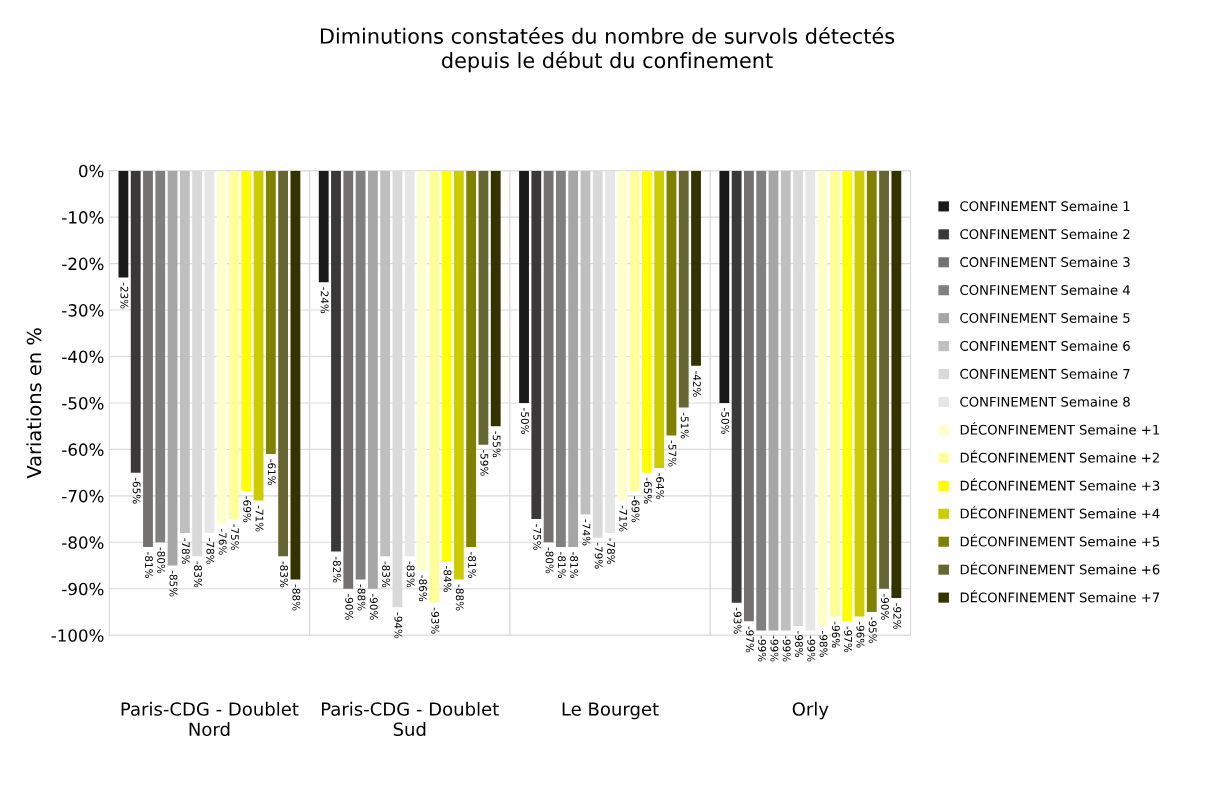 The image size is (1214, 794). Describe the element at coordinates (684, 425) in the screenshot. I see `data-label: -51%` at that location.